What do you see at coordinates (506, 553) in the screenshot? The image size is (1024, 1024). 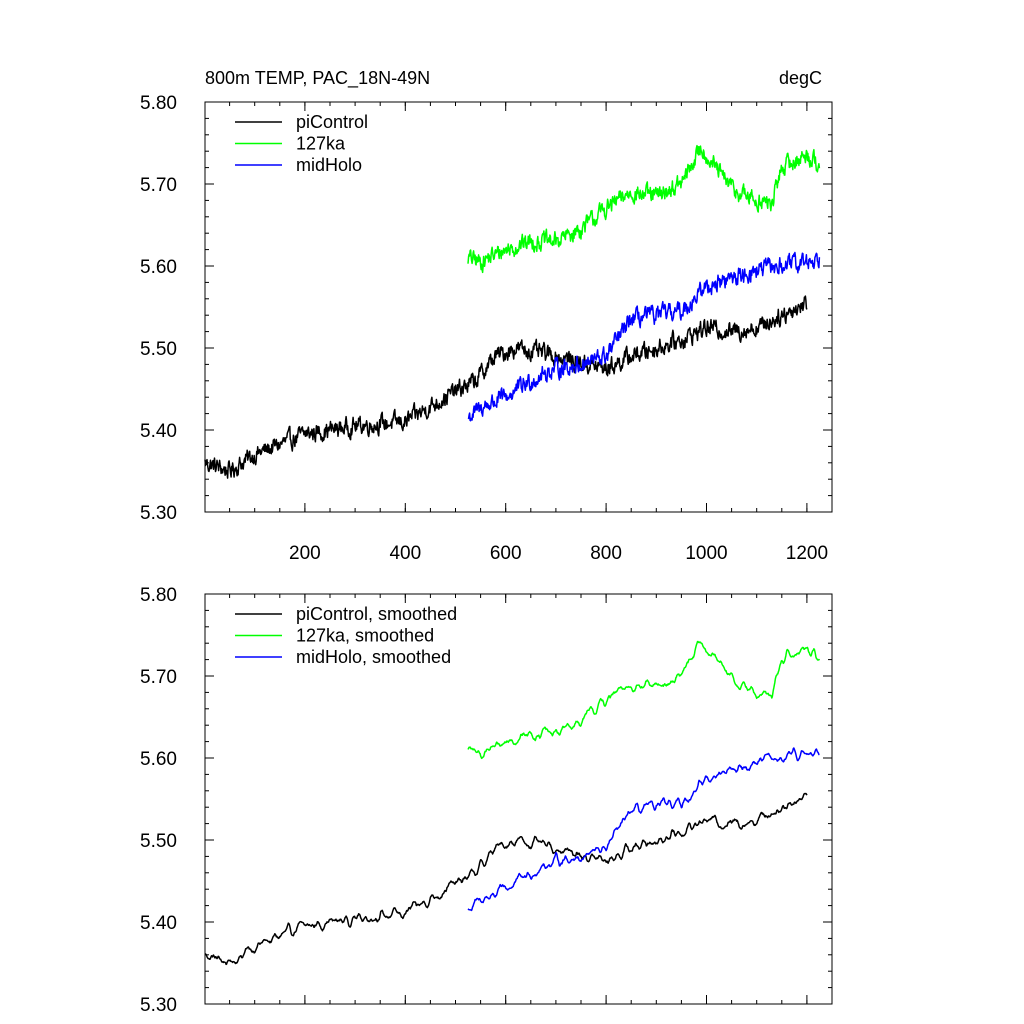 I see `x-tick-label: 600` at bounding box center [506, 553].